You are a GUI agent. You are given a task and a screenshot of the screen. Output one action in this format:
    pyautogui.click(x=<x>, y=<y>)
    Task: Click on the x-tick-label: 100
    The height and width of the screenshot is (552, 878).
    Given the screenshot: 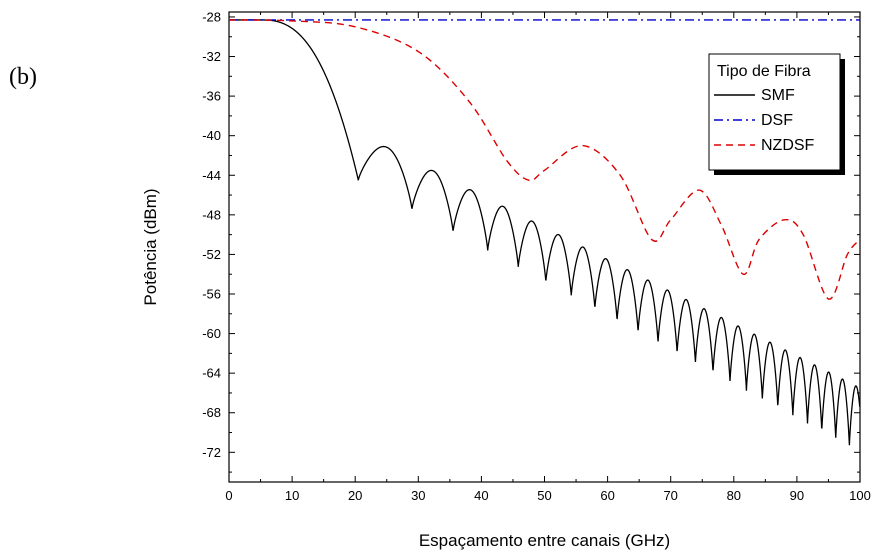 What is the action you would take?
    pyautogui.click(x=860, y=495)
    